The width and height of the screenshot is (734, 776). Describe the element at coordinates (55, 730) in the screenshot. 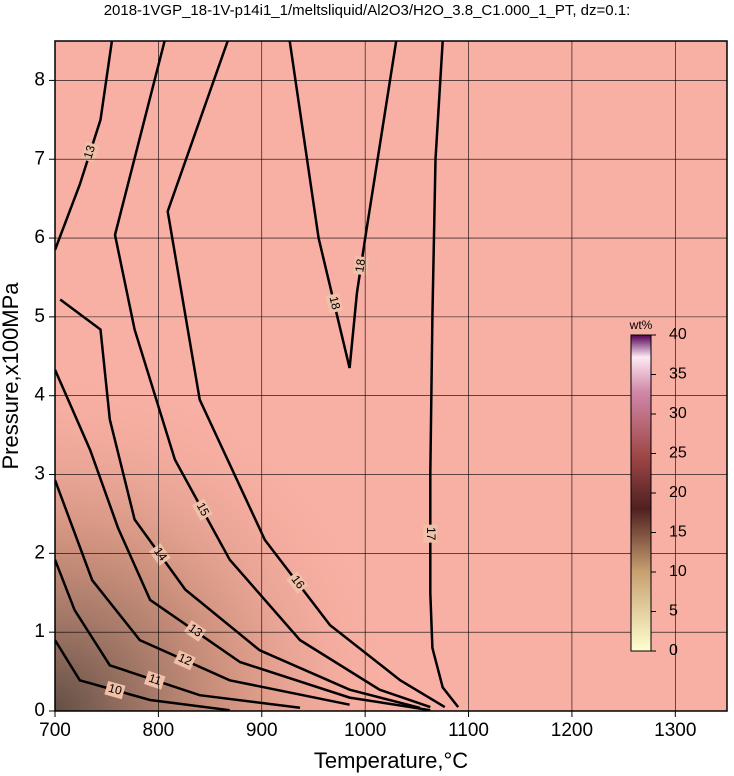

I see `x-tick-label: 700` at that location.